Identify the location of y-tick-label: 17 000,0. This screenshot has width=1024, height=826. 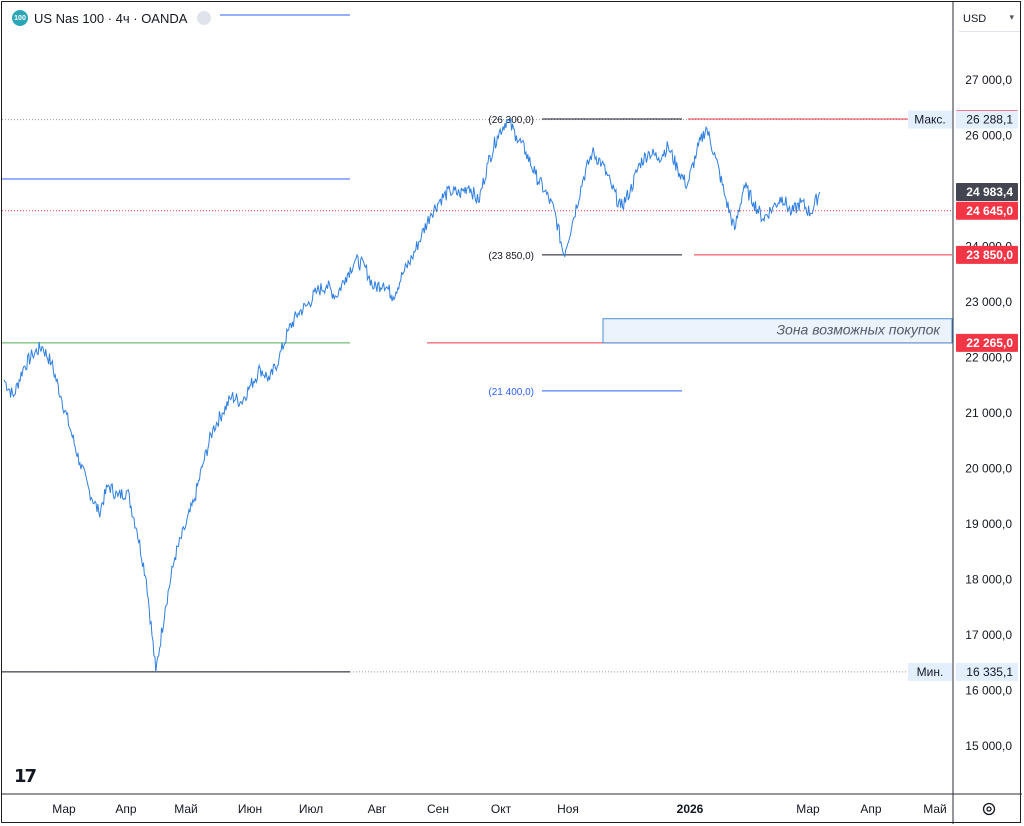
(988, 635).